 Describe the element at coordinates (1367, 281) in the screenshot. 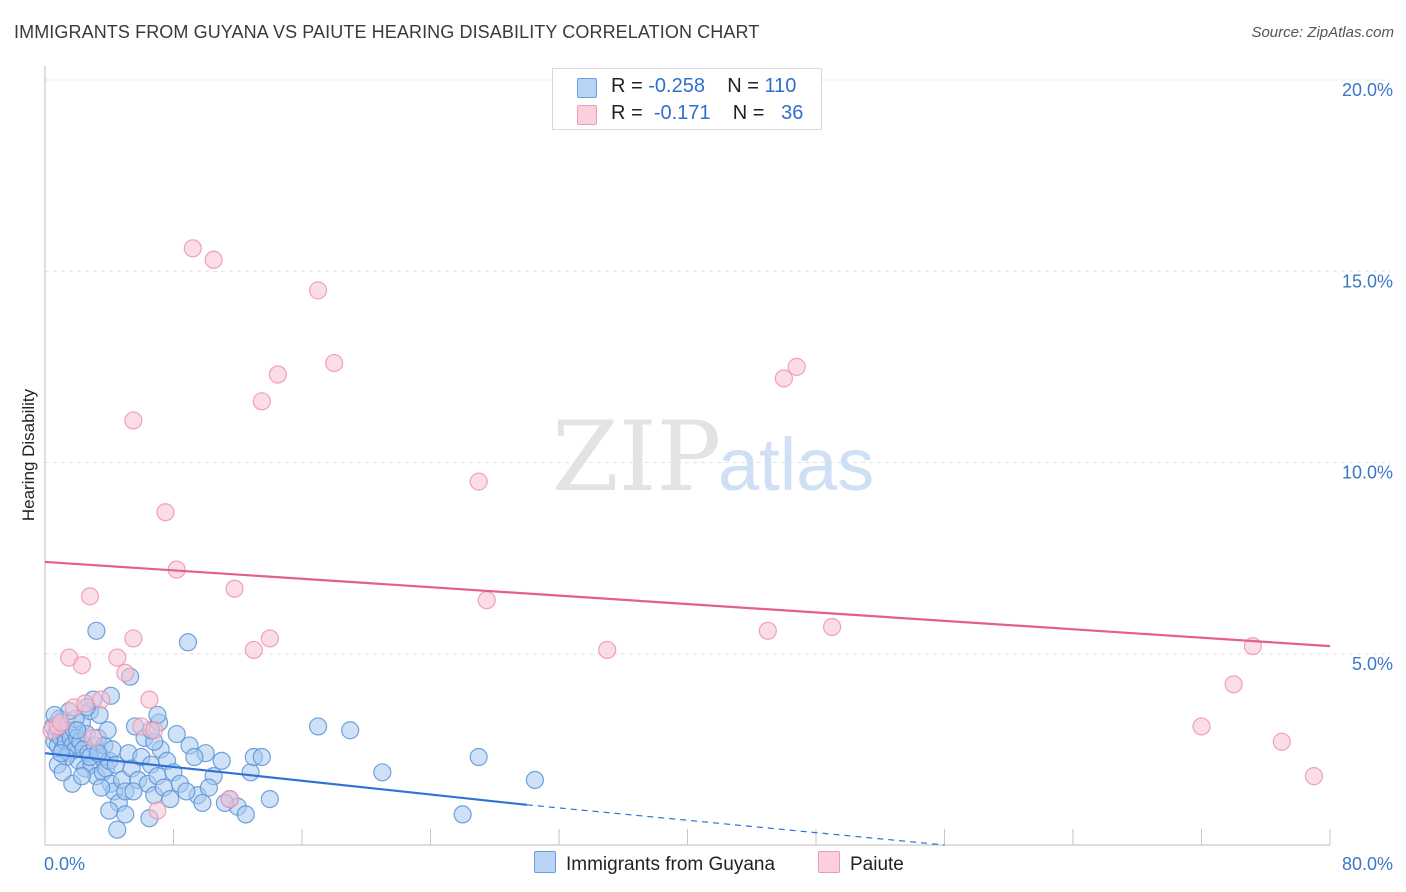

I see `y-tick-label: 15.0%` at that location.